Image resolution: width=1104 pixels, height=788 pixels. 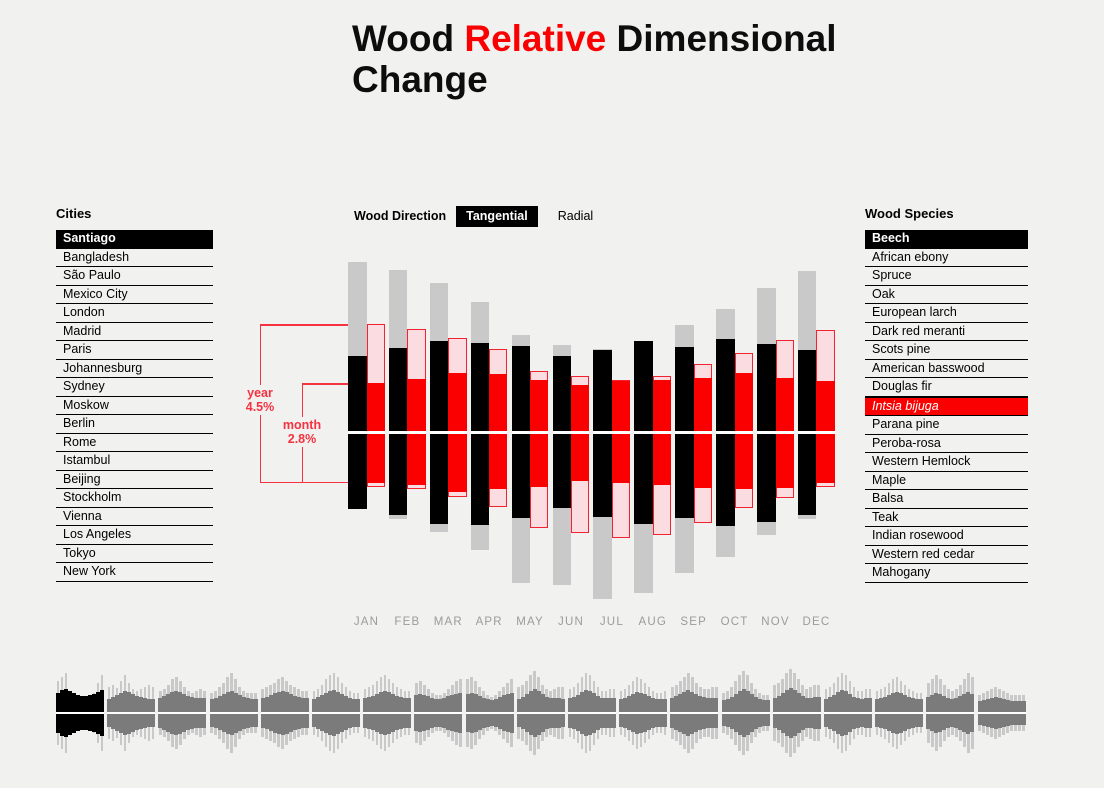 I want to click on city-glyph-vienna, so click(x=848, y=713).